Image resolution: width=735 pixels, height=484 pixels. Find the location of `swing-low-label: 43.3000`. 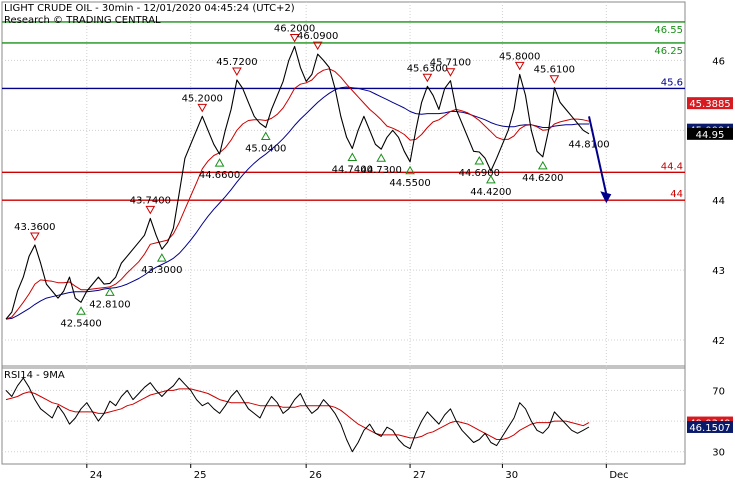

swing-low-label: 43.3000 is located at coordinates (161, 270).